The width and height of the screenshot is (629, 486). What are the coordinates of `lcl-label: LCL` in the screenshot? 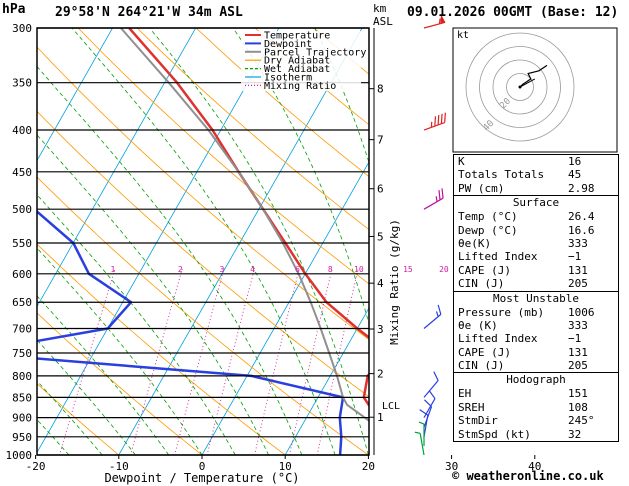 It's located at (391, 406).